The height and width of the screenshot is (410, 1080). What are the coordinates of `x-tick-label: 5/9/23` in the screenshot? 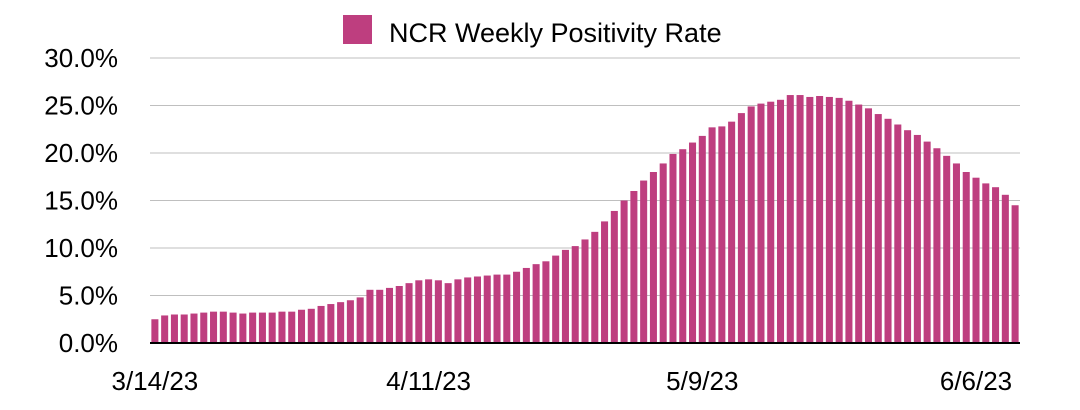 It's located at (702, 381).